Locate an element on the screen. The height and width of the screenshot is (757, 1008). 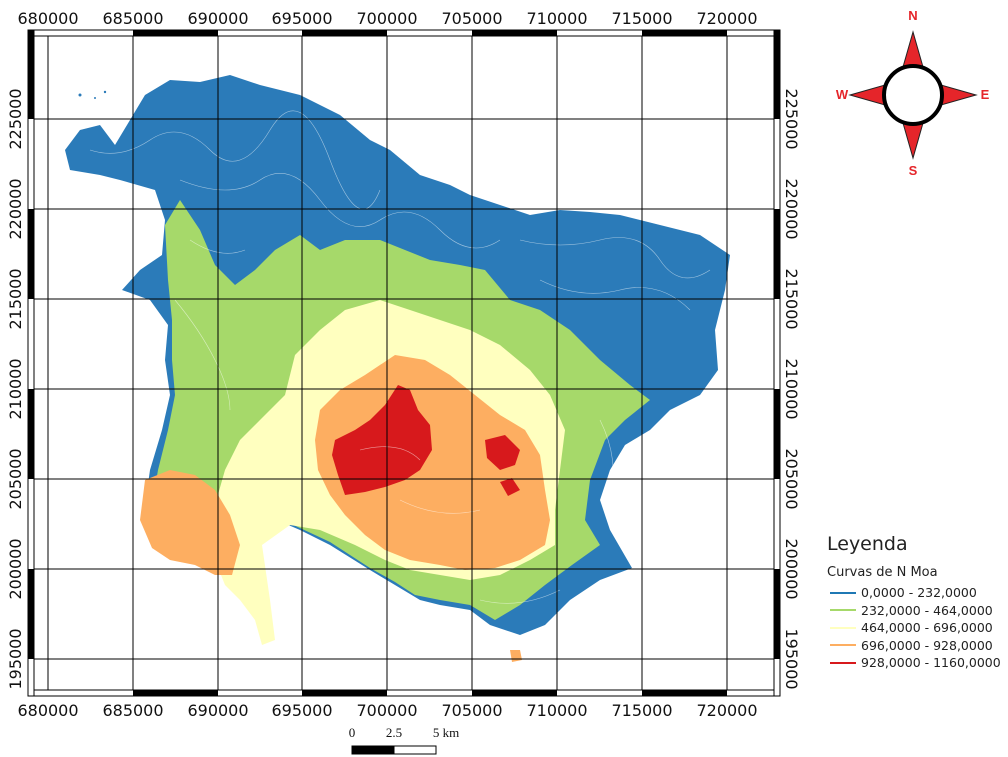
x-tick-label-top: 715000 is located at coordinates (641, 18).